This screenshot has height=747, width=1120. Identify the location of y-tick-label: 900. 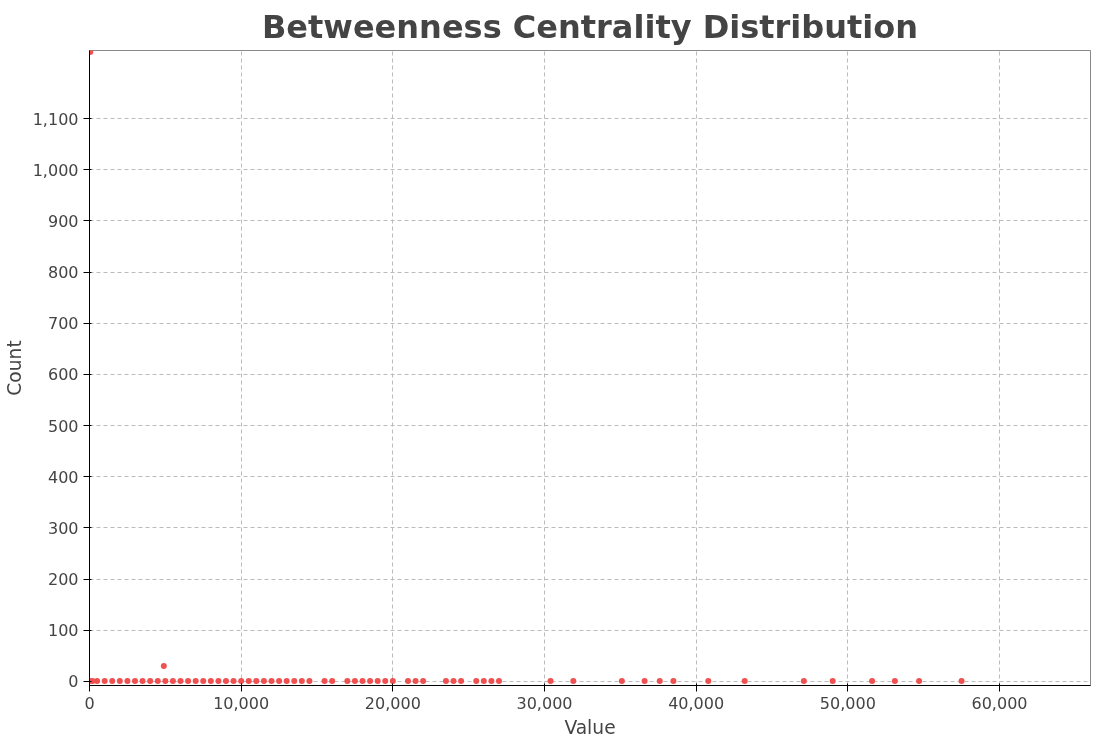
(63, 221).